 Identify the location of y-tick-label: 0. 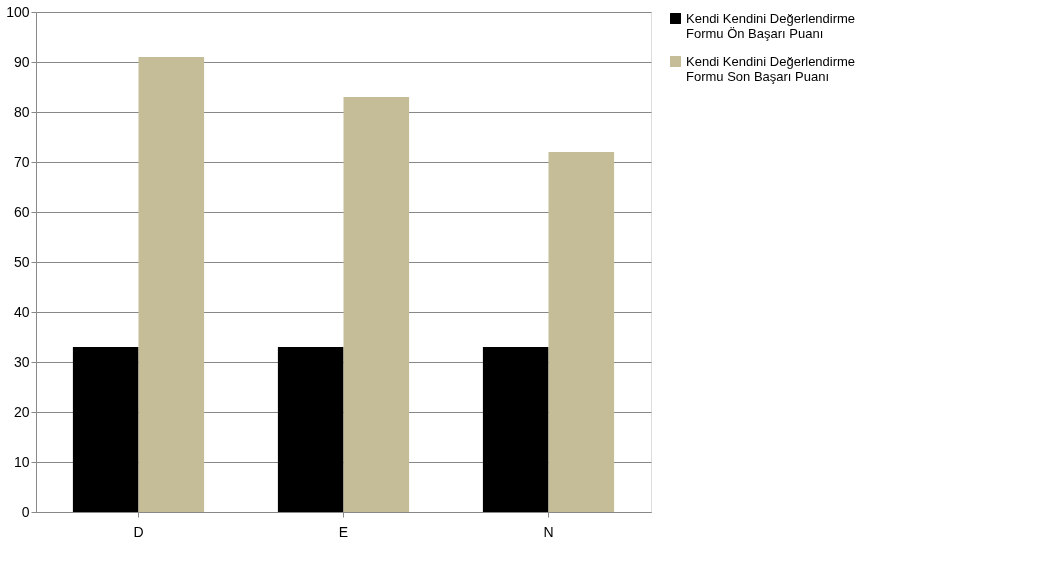
(25, 511).